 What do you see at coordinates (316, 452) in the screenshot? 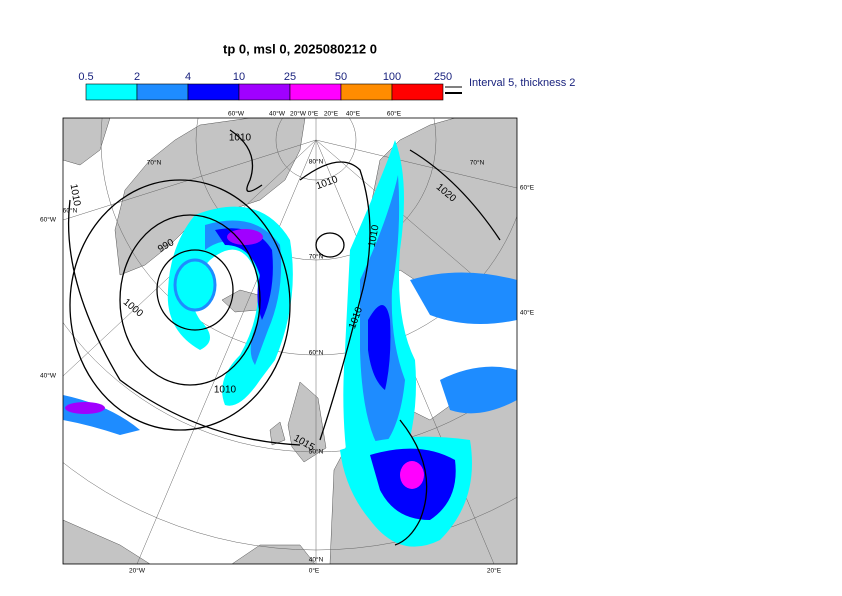
I see `grid-label: 50°N` at bounding box center [316, 452].